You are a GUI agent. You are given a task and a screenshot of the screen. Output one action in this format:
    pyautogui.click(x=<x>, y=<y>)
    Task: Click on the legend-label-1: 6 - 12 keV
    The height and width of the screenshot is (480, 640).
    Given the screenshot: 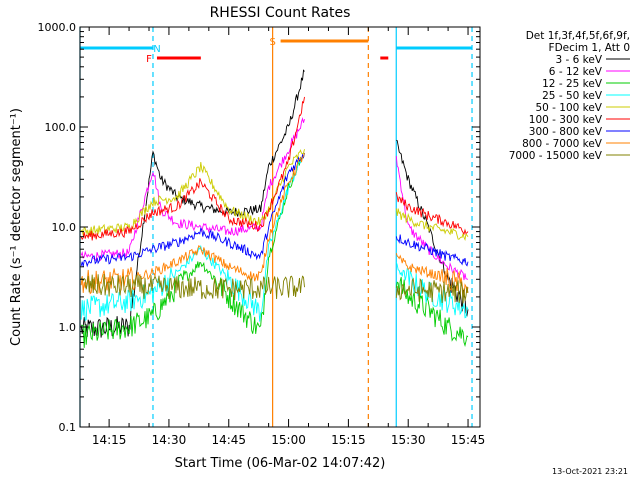 What is the action you would take?
    pyautogui.click(x=576, y=72)
    